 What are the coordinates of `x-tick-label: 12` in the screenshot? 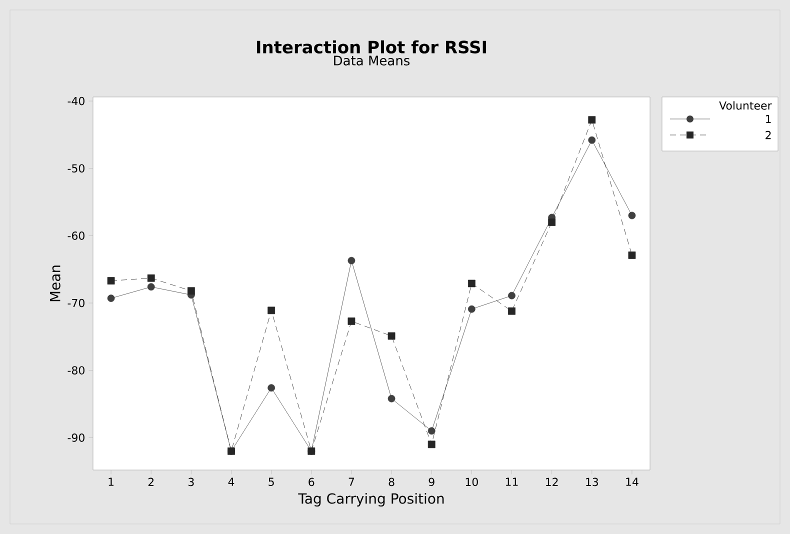 It's located at (552, 482).